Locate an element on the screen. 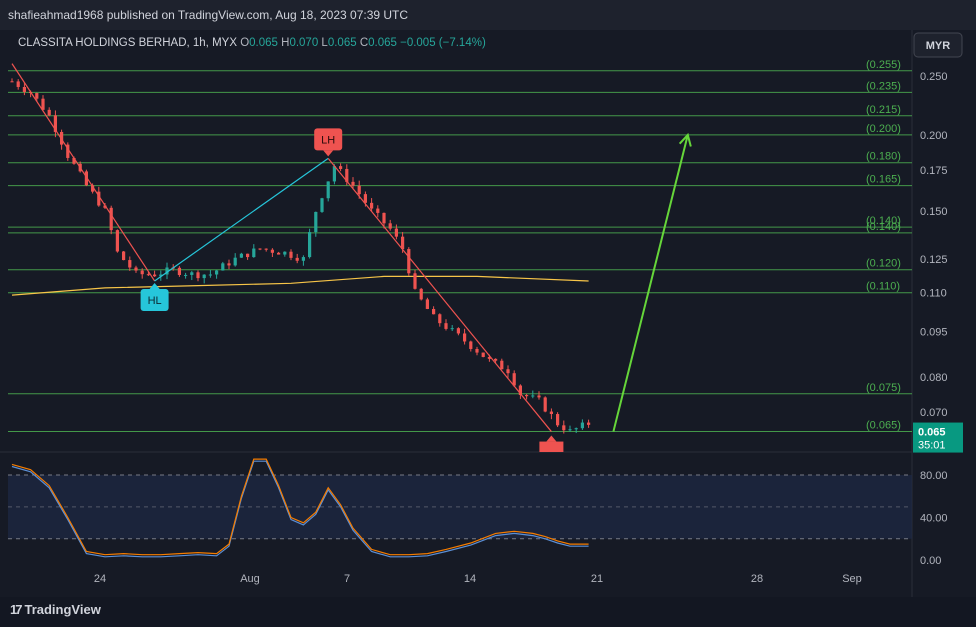  legend-part: −0.005 (−7.14%) is located at coordinates (443, 43).